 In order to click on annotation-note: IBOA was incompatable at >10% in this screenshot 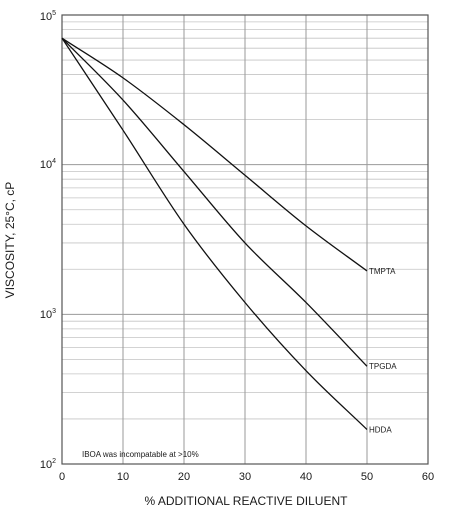, I will do `click(140, 454)`.